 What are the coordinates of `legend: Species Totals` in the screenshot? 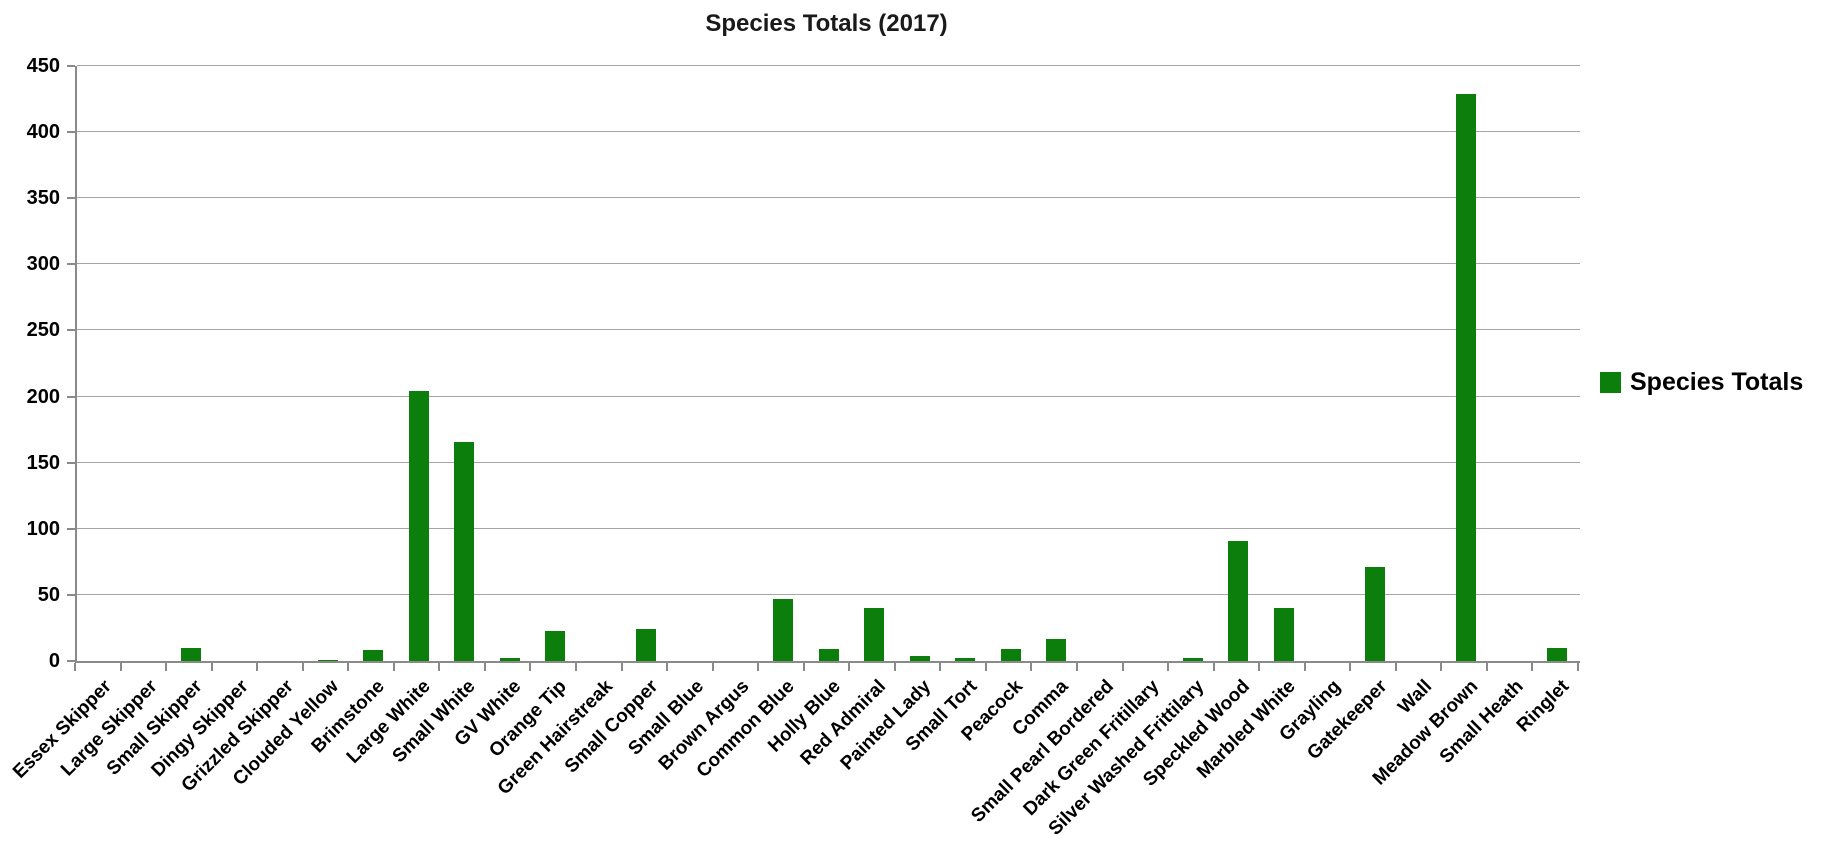 It's located at (1701, 382).